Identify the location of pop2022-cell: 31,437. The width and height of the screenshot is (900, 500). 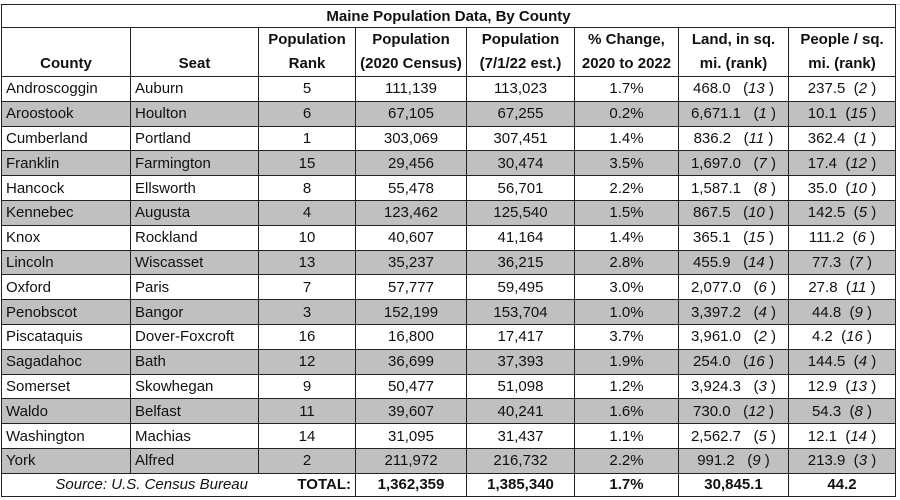
(520, 436).